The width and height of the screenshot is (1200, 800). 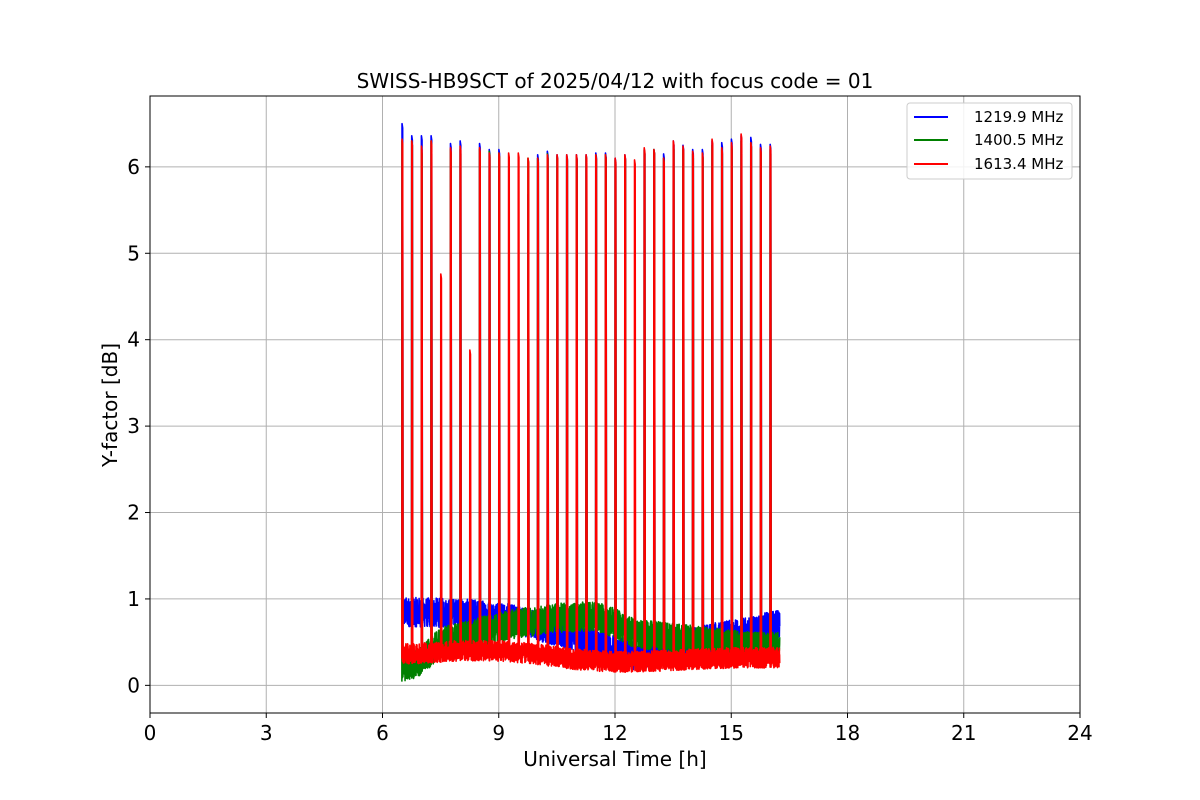 I want to click on legend-label-1613: 1613.4 MHz, so click(x=1018, y=164).